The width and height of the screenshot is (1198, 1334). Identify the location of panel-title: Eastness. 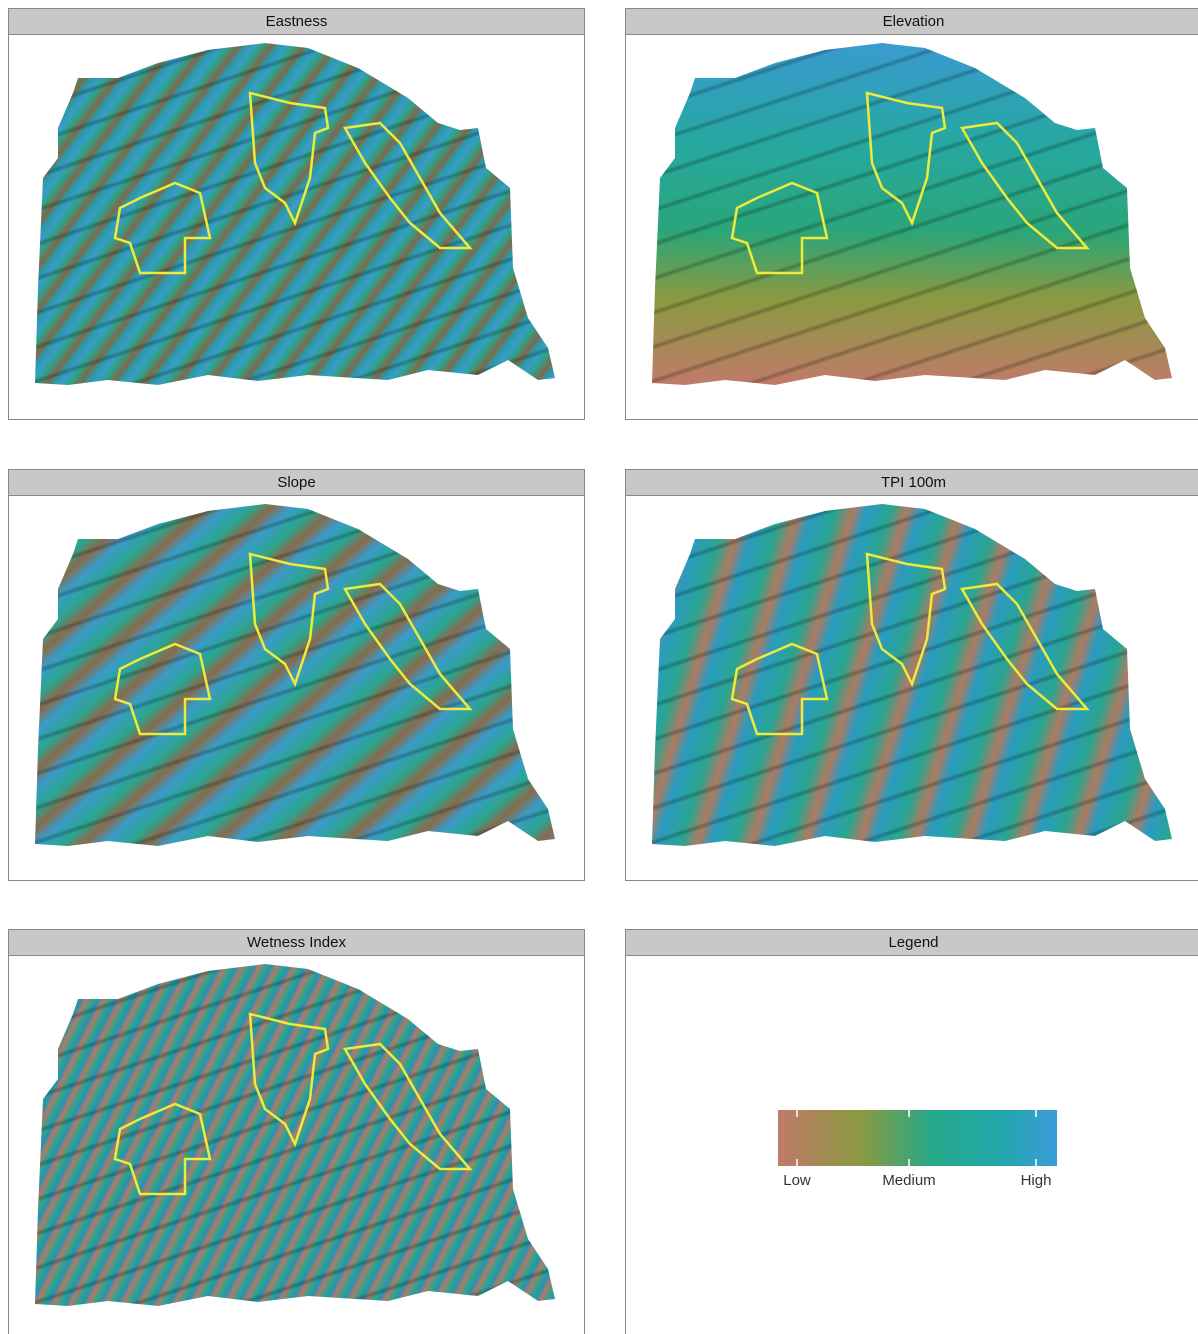
(297, 21).